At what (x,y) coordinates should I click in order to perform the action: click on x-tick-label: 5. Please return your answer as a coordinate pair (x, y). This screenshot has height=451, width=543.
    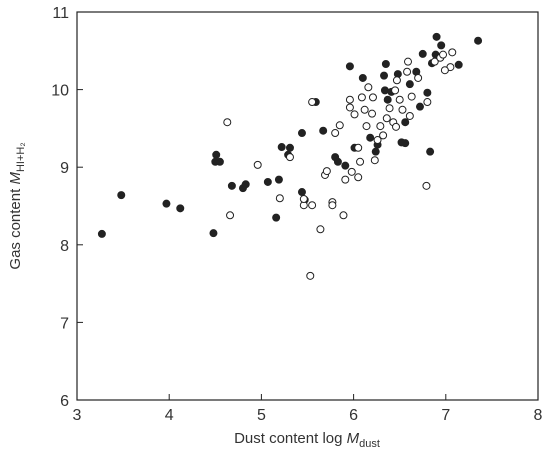
    Looking at the image, I should click on (261, 415).